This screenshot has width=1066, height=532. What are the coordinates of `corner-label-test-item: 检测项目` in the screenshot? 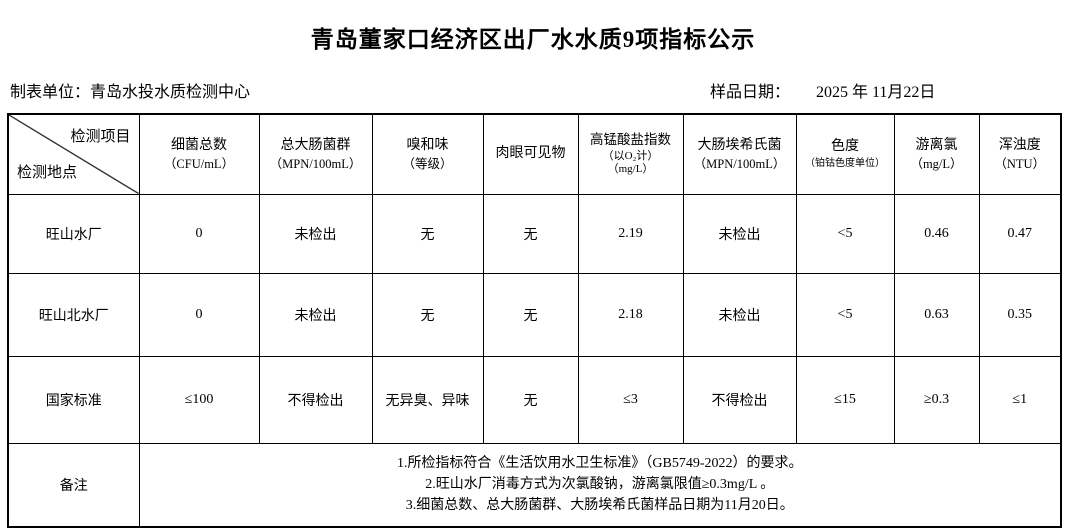 It's located at (100, 137).